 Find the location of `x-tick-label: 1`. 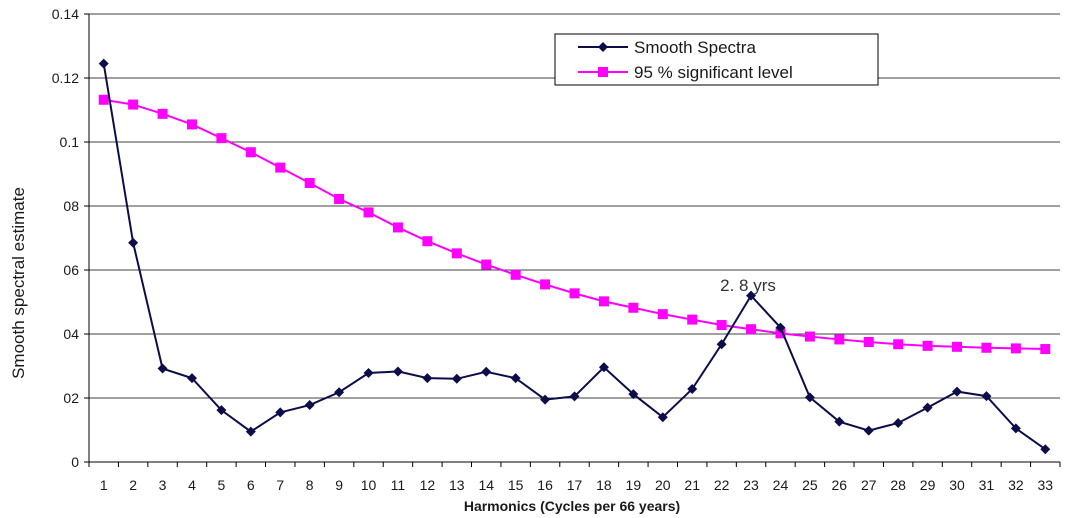

x-tick-label: 1 is located at coordinates (104, 485).